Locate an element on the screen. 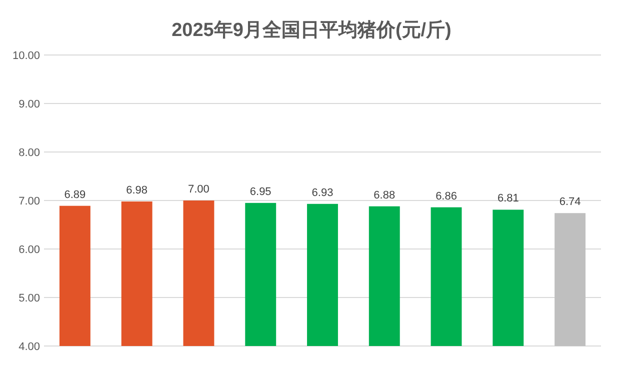 The height and width of the screenshot is (371, 623). y-tick-label: 4.00 is located at coordinates (29, 347).